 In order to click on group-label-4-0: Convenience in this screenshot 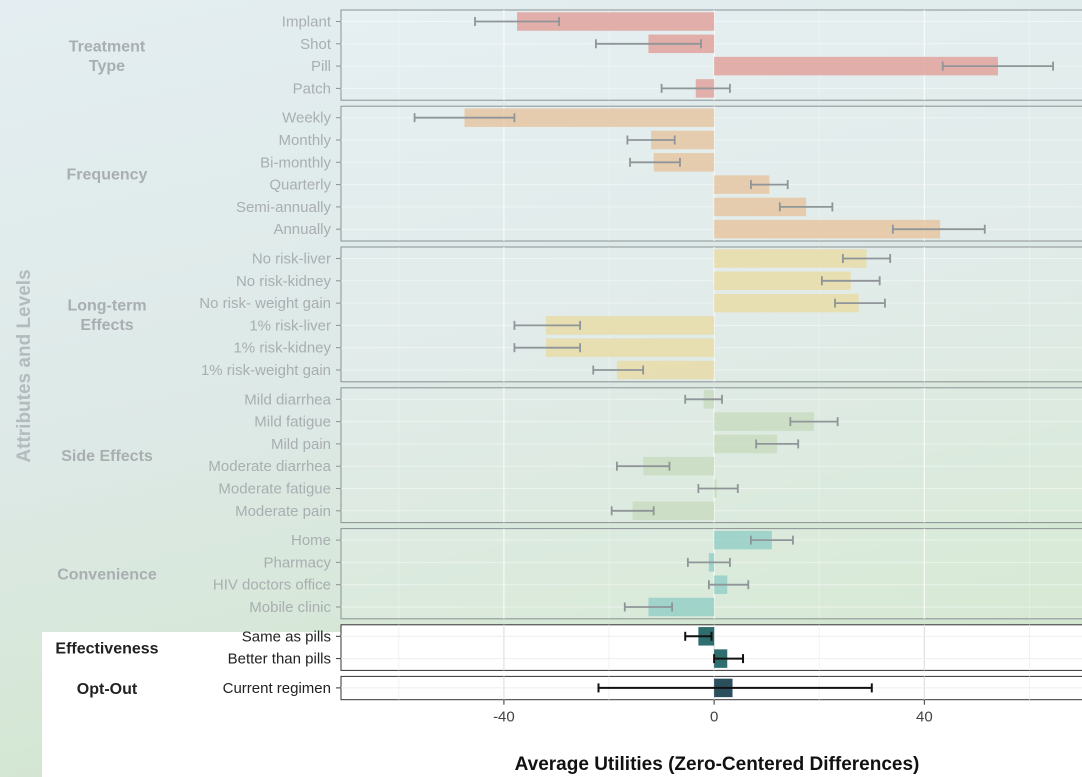, I will do `click(107, 575)`.